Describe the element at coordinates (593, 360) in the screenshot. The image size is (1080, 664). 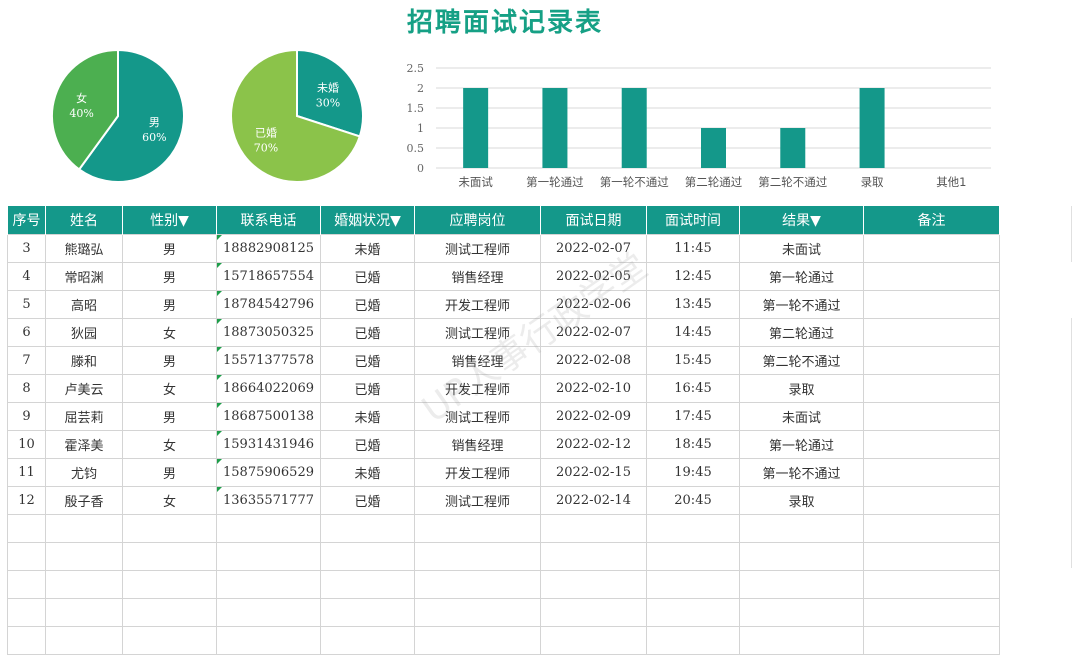
I see `table-cell: 2022-02-08` at that location.